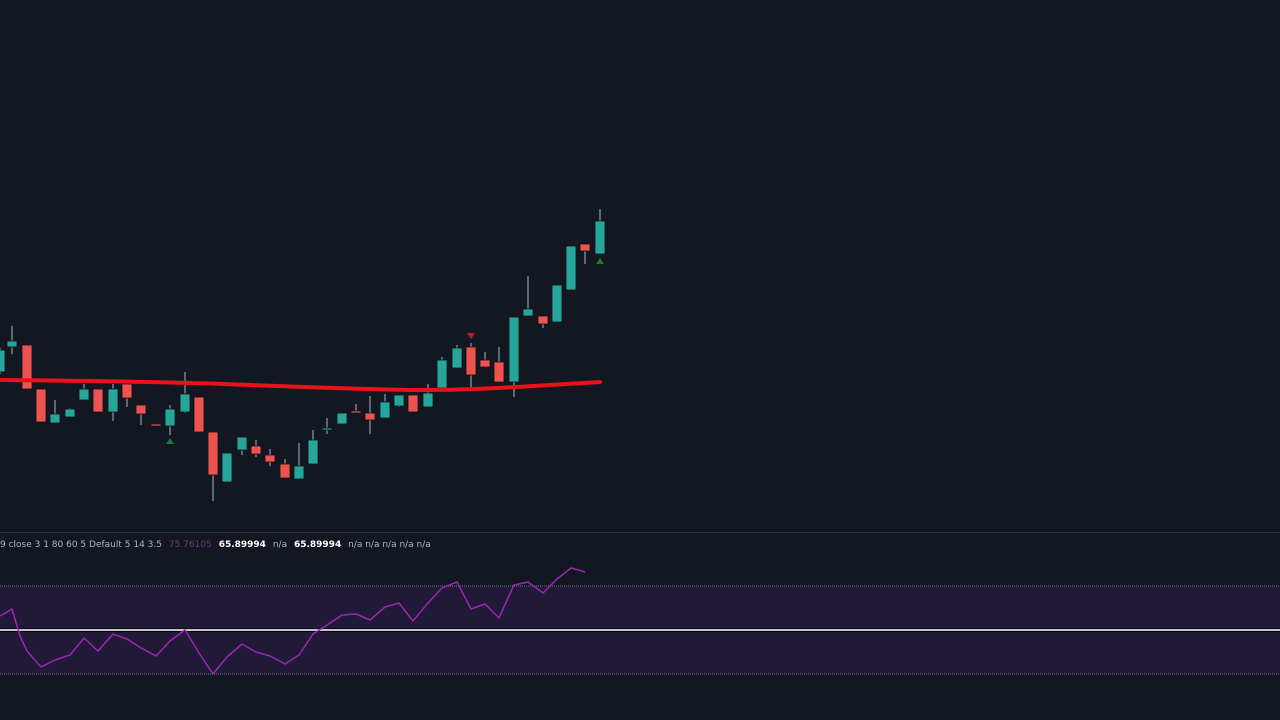 The image size is (1280, 720). What do you see at coordinates (242, 545) in the screenshot?
I see `indicator-value-1: 65.89994` at bounding box center [242, 545].